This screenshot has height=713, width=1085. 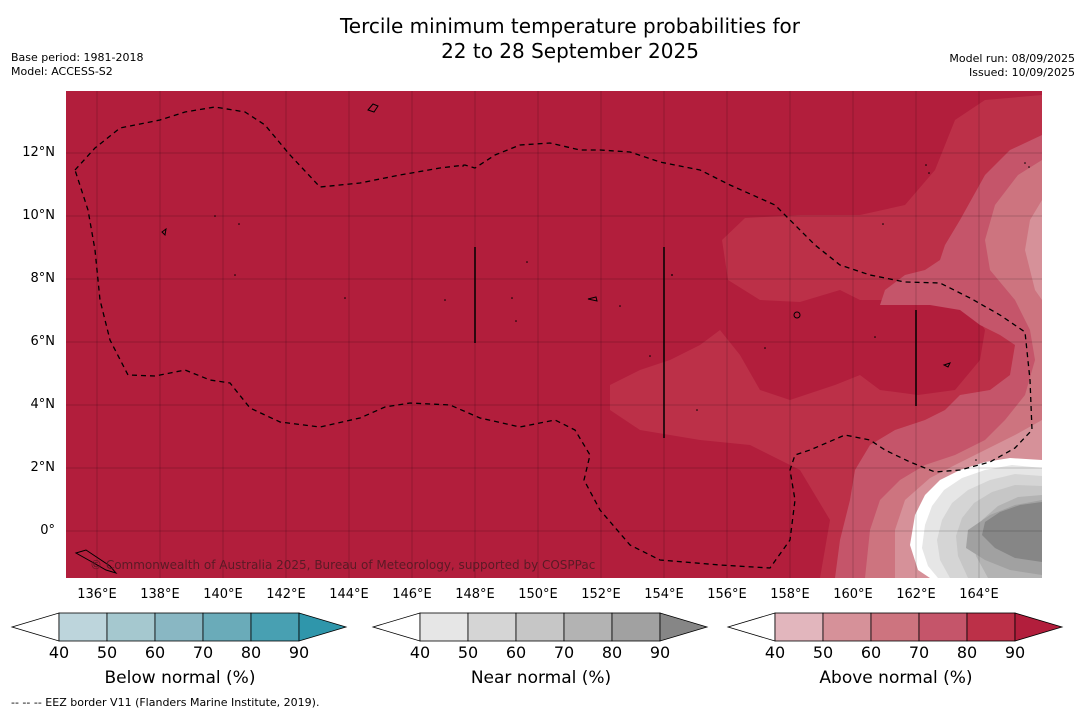 What do you see at coordinates (601, 594) in the screenshot?
I see `lon-label: 152°E` at bounding box center [601, 594].